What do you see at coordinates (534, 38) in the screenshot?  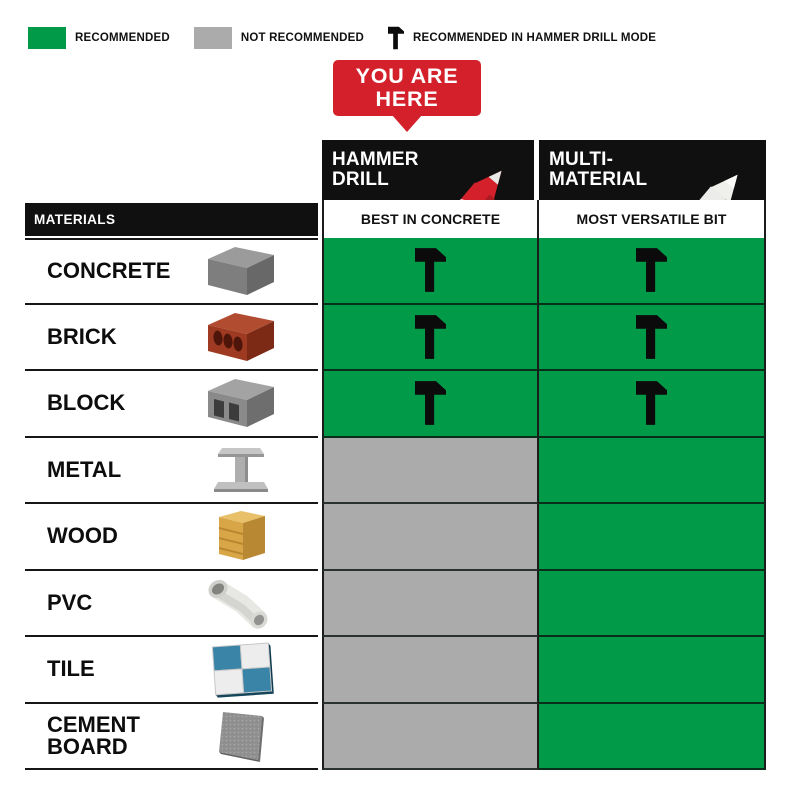 I see `legend-label: RECOMMENDED IN HAMMER DRILL MODE` at bounding box center [534, 38].